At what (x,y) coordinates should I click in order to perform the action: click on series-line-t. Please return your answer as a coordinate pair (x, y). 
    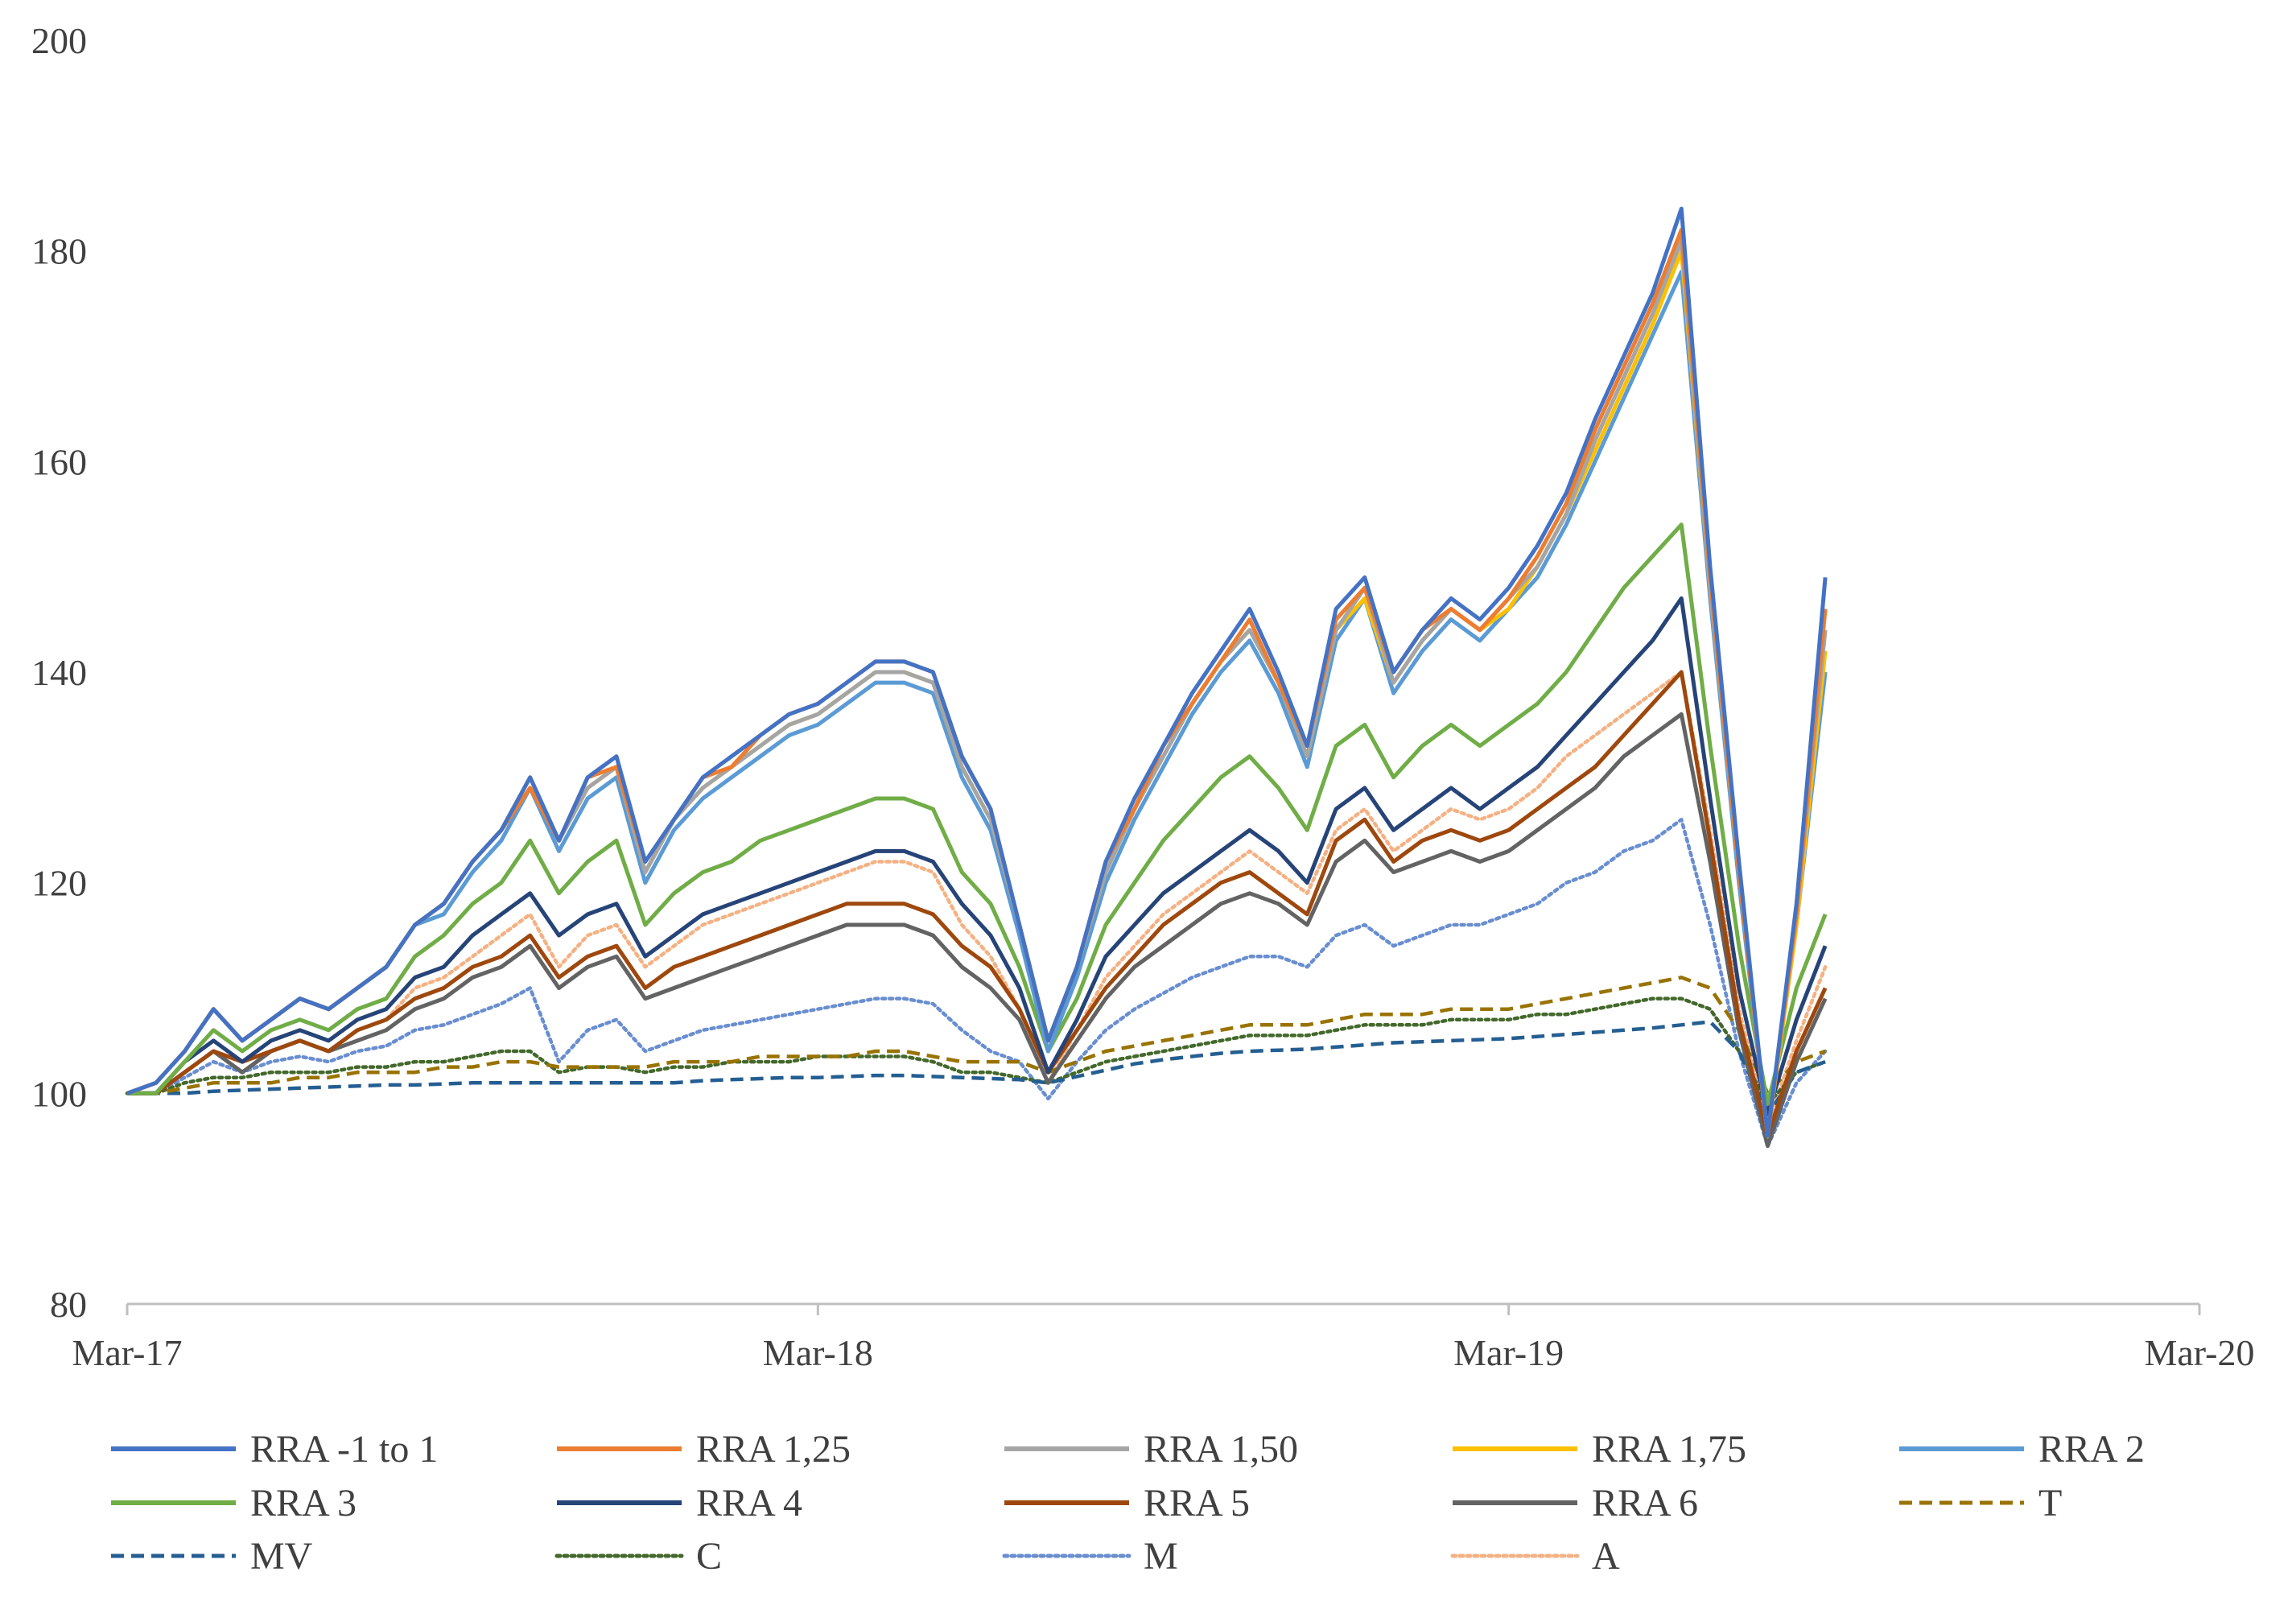
    Looking at the image, I should click on (977, 1035).